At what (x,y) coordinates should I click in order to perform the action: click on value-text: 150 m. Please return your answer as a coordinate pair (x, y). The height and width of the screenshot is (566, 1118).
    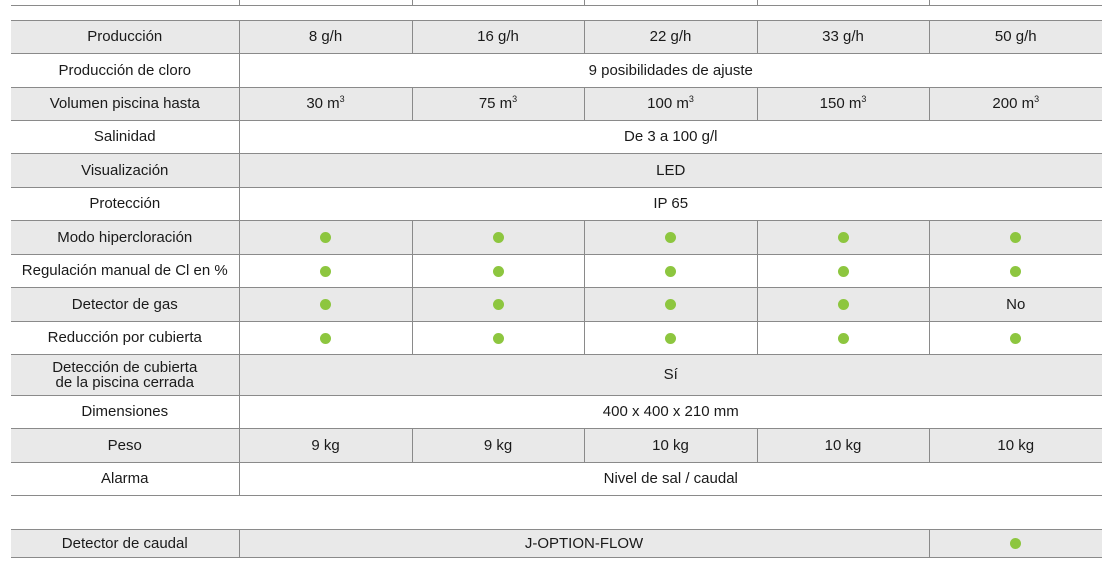
    Looking at the image, I should click on (840, 103).